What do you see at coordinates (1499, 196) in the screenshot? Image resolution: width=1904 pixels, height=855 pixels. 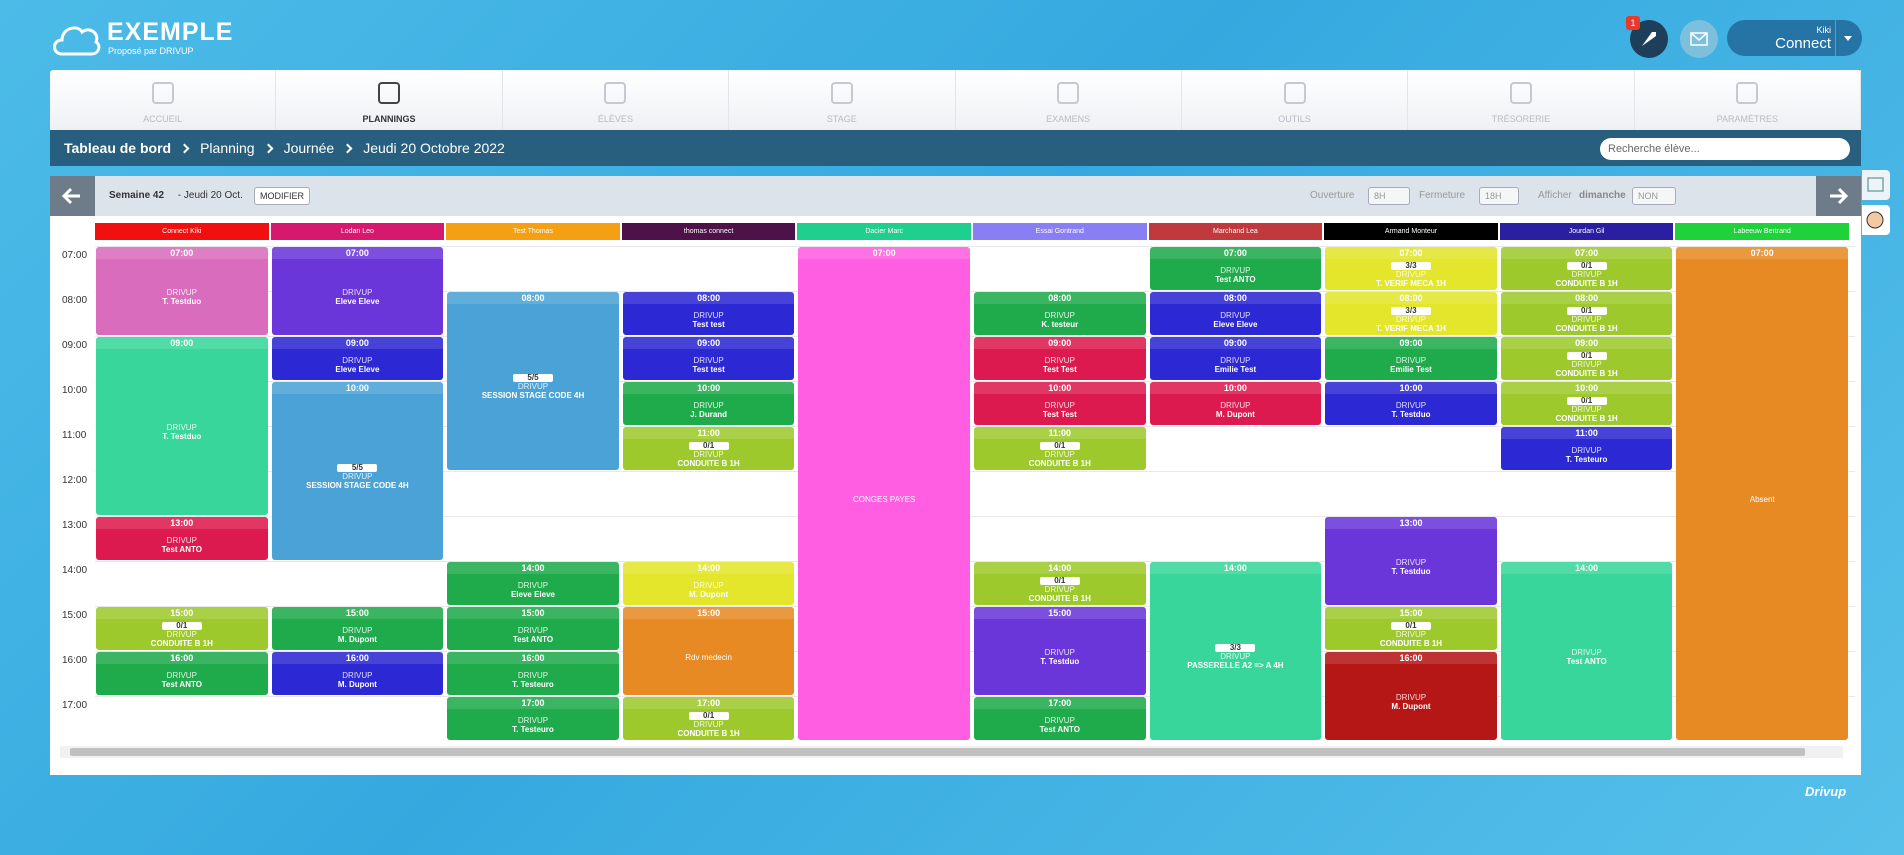 I see `closing-select: 18H` at bounding box center [1499, 196].